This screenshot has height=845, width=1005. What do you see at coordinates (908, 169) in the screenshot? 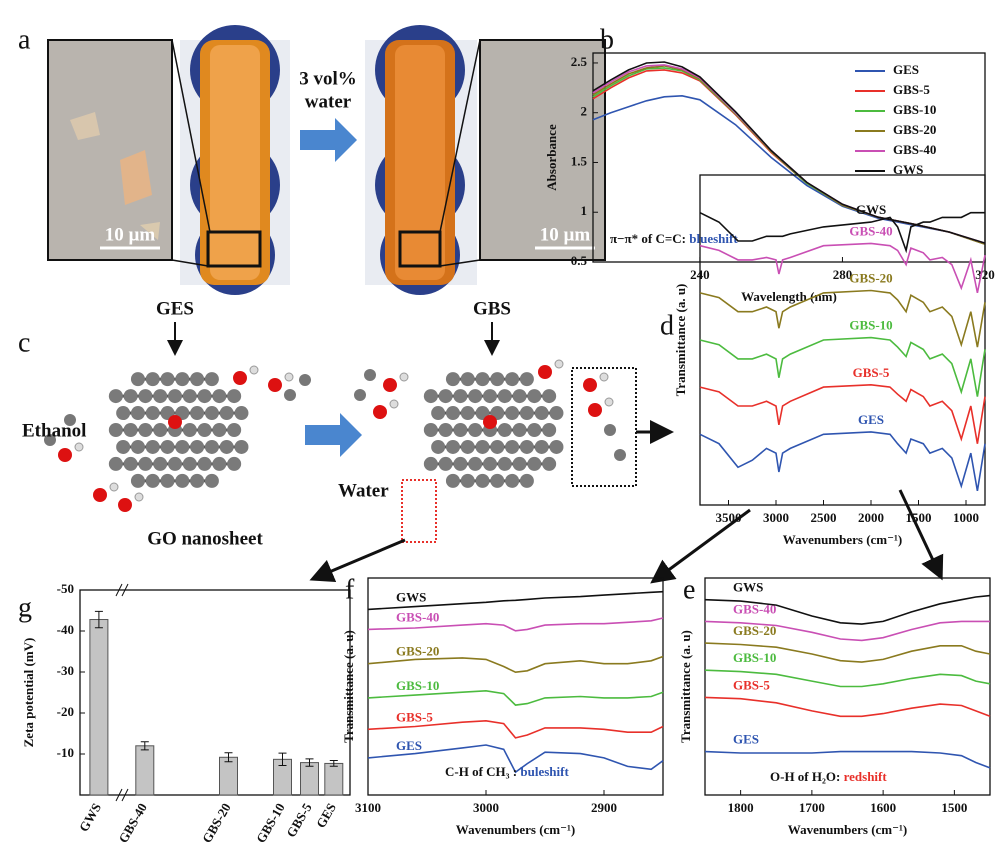
I see `legend-label: GWS` at bounding box center [908, 169].